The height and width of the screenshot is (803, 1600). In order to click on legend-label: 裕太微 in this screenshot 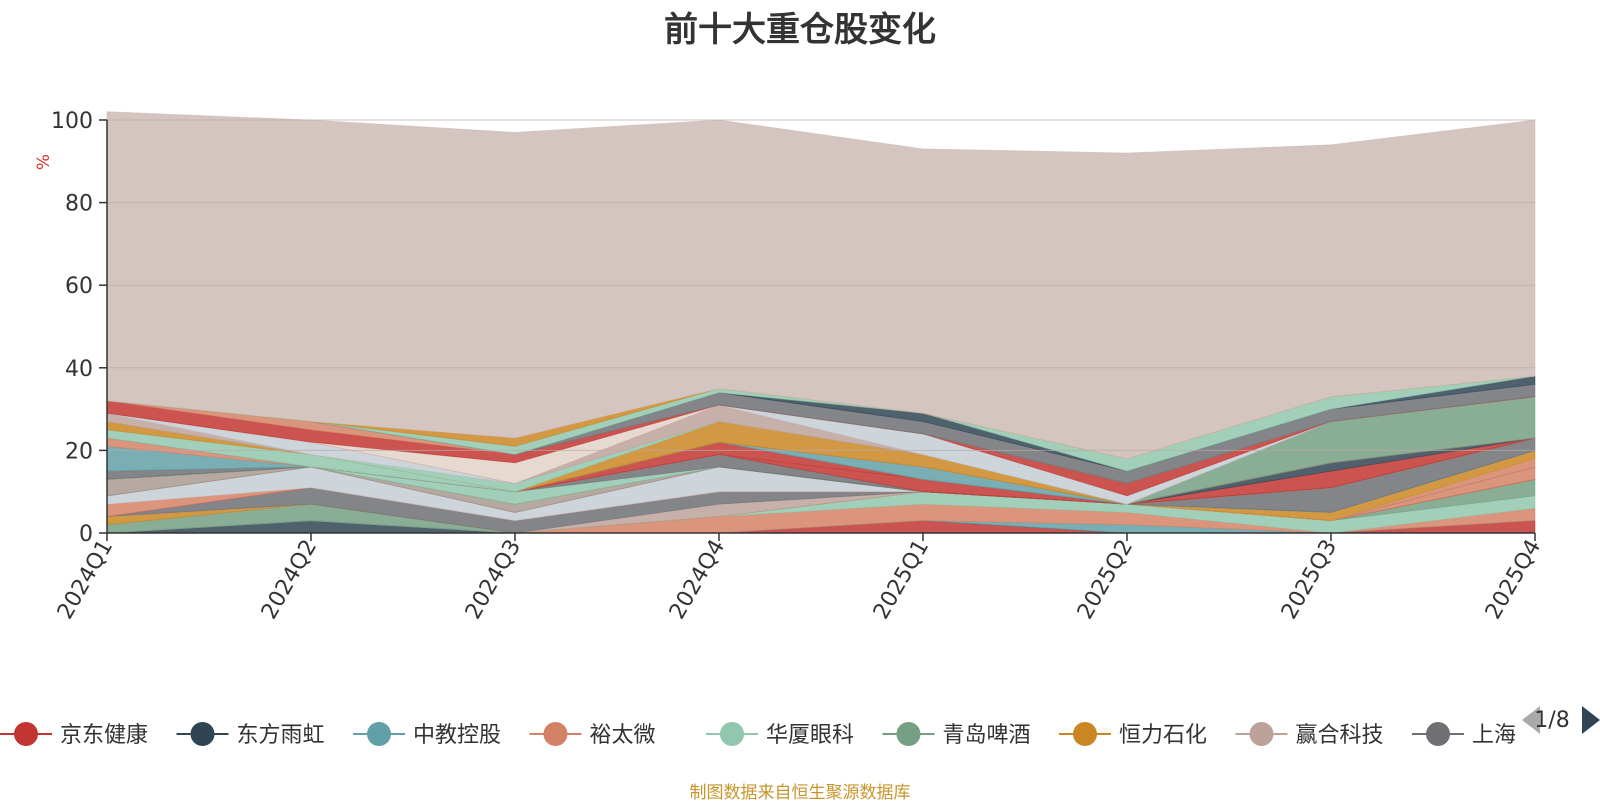, I will do `click(623, 735)`.